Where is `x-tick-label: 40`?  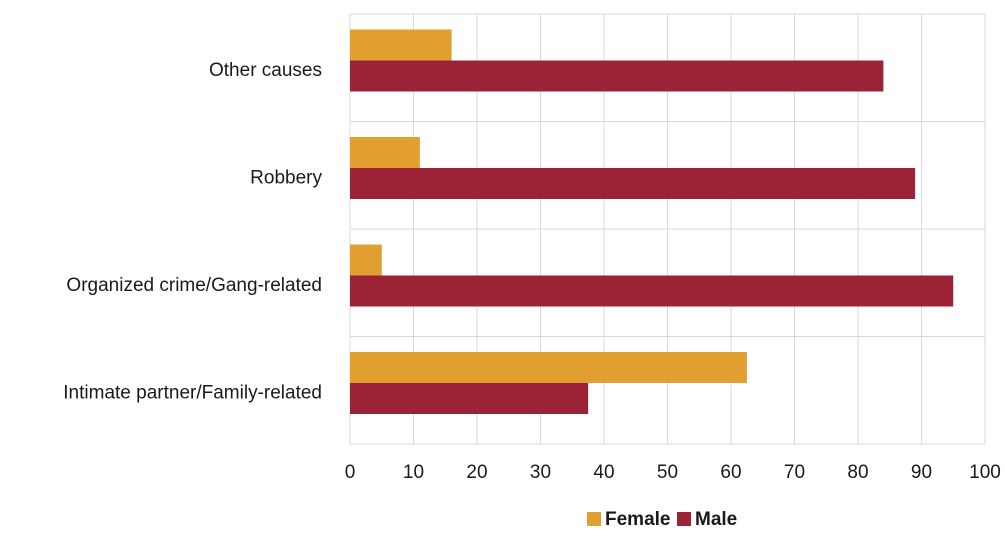 x-tick-label: 40 is located at coordinates (603, 472).